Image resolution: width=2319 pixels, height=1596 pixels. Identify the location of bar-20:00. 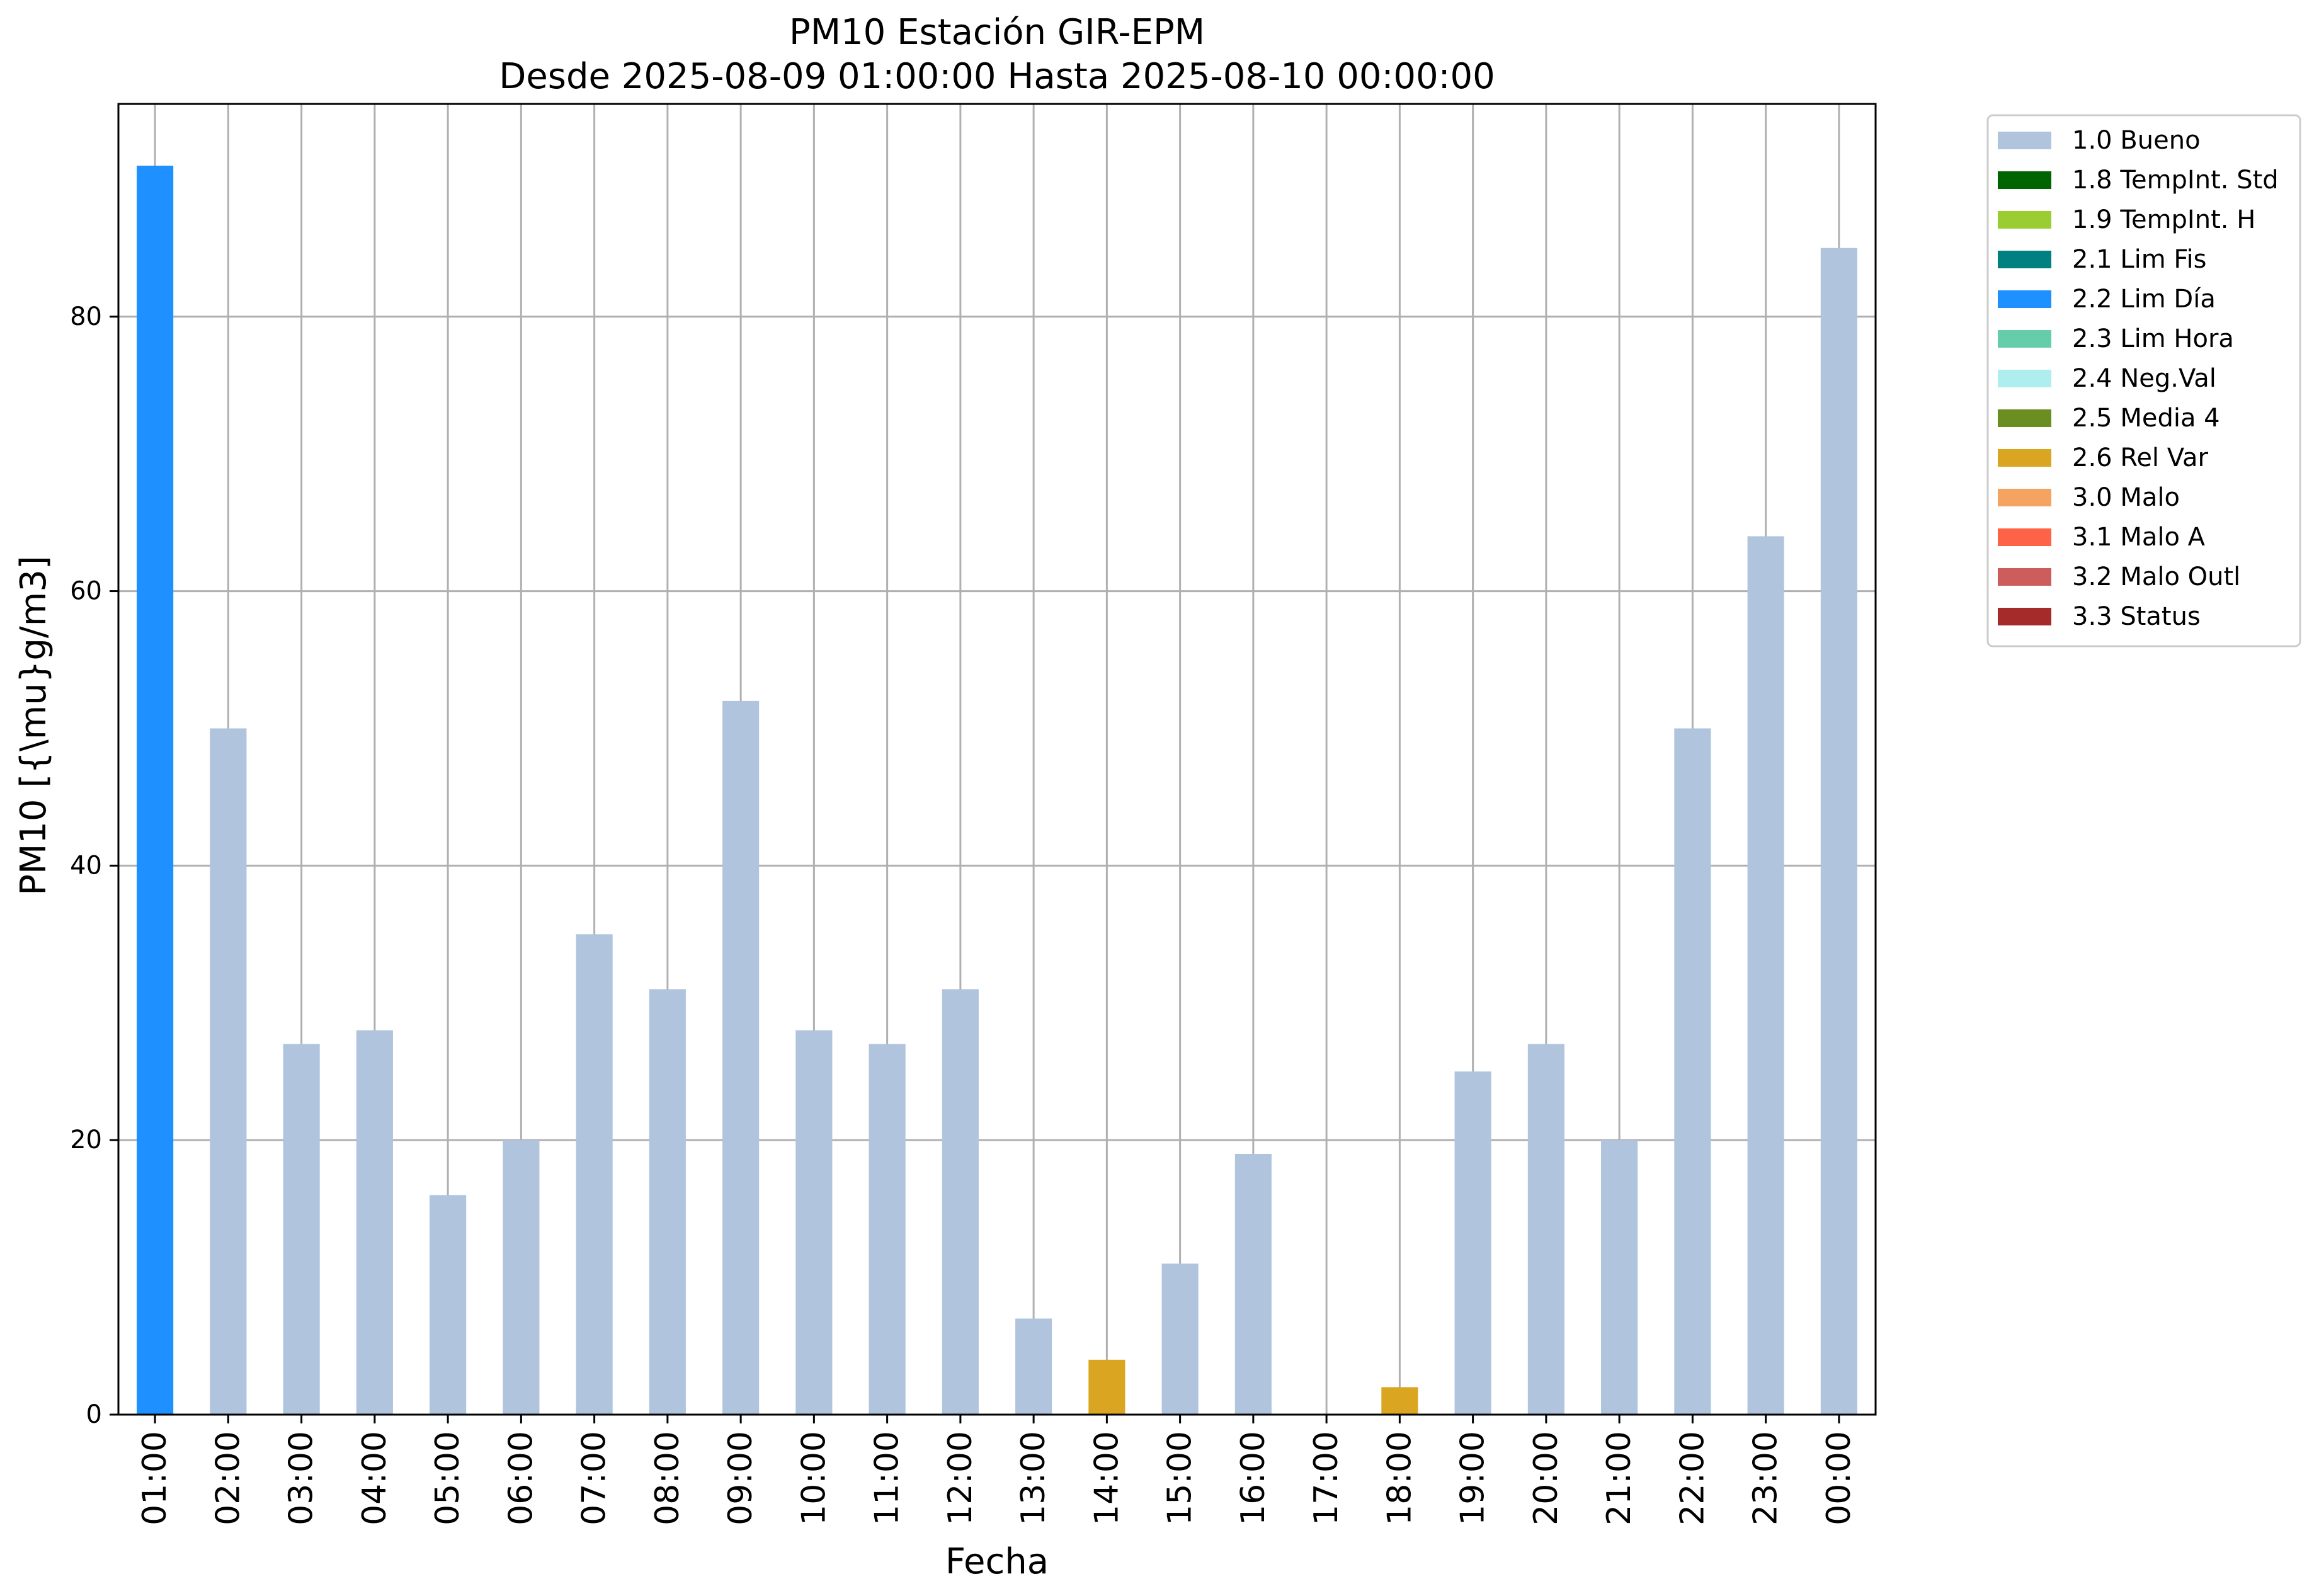
(1545, 1229).